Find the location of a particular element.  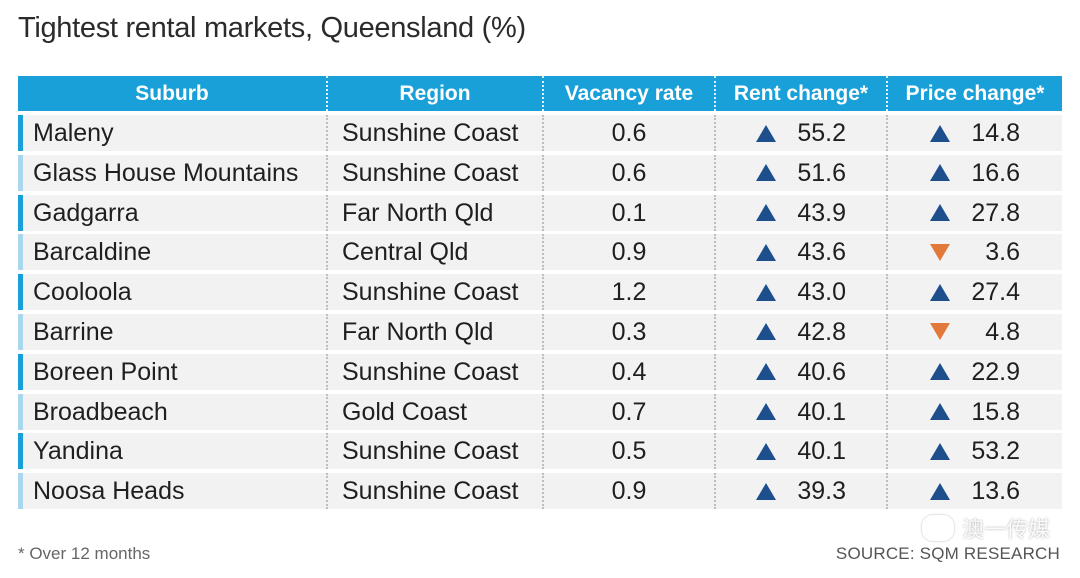

source-credit: SOURCE: SQM RESEARCH is located at coordinates (947, 553).